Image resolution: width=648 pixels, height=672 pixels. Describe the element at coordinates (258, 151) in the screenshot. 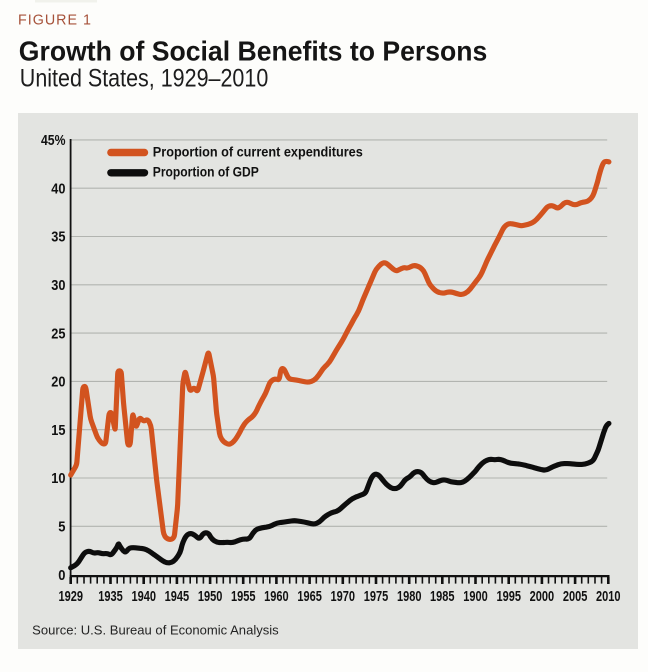

I see `svg-text:Proportion of current expendit: Proportion of current expenditures` at that location.